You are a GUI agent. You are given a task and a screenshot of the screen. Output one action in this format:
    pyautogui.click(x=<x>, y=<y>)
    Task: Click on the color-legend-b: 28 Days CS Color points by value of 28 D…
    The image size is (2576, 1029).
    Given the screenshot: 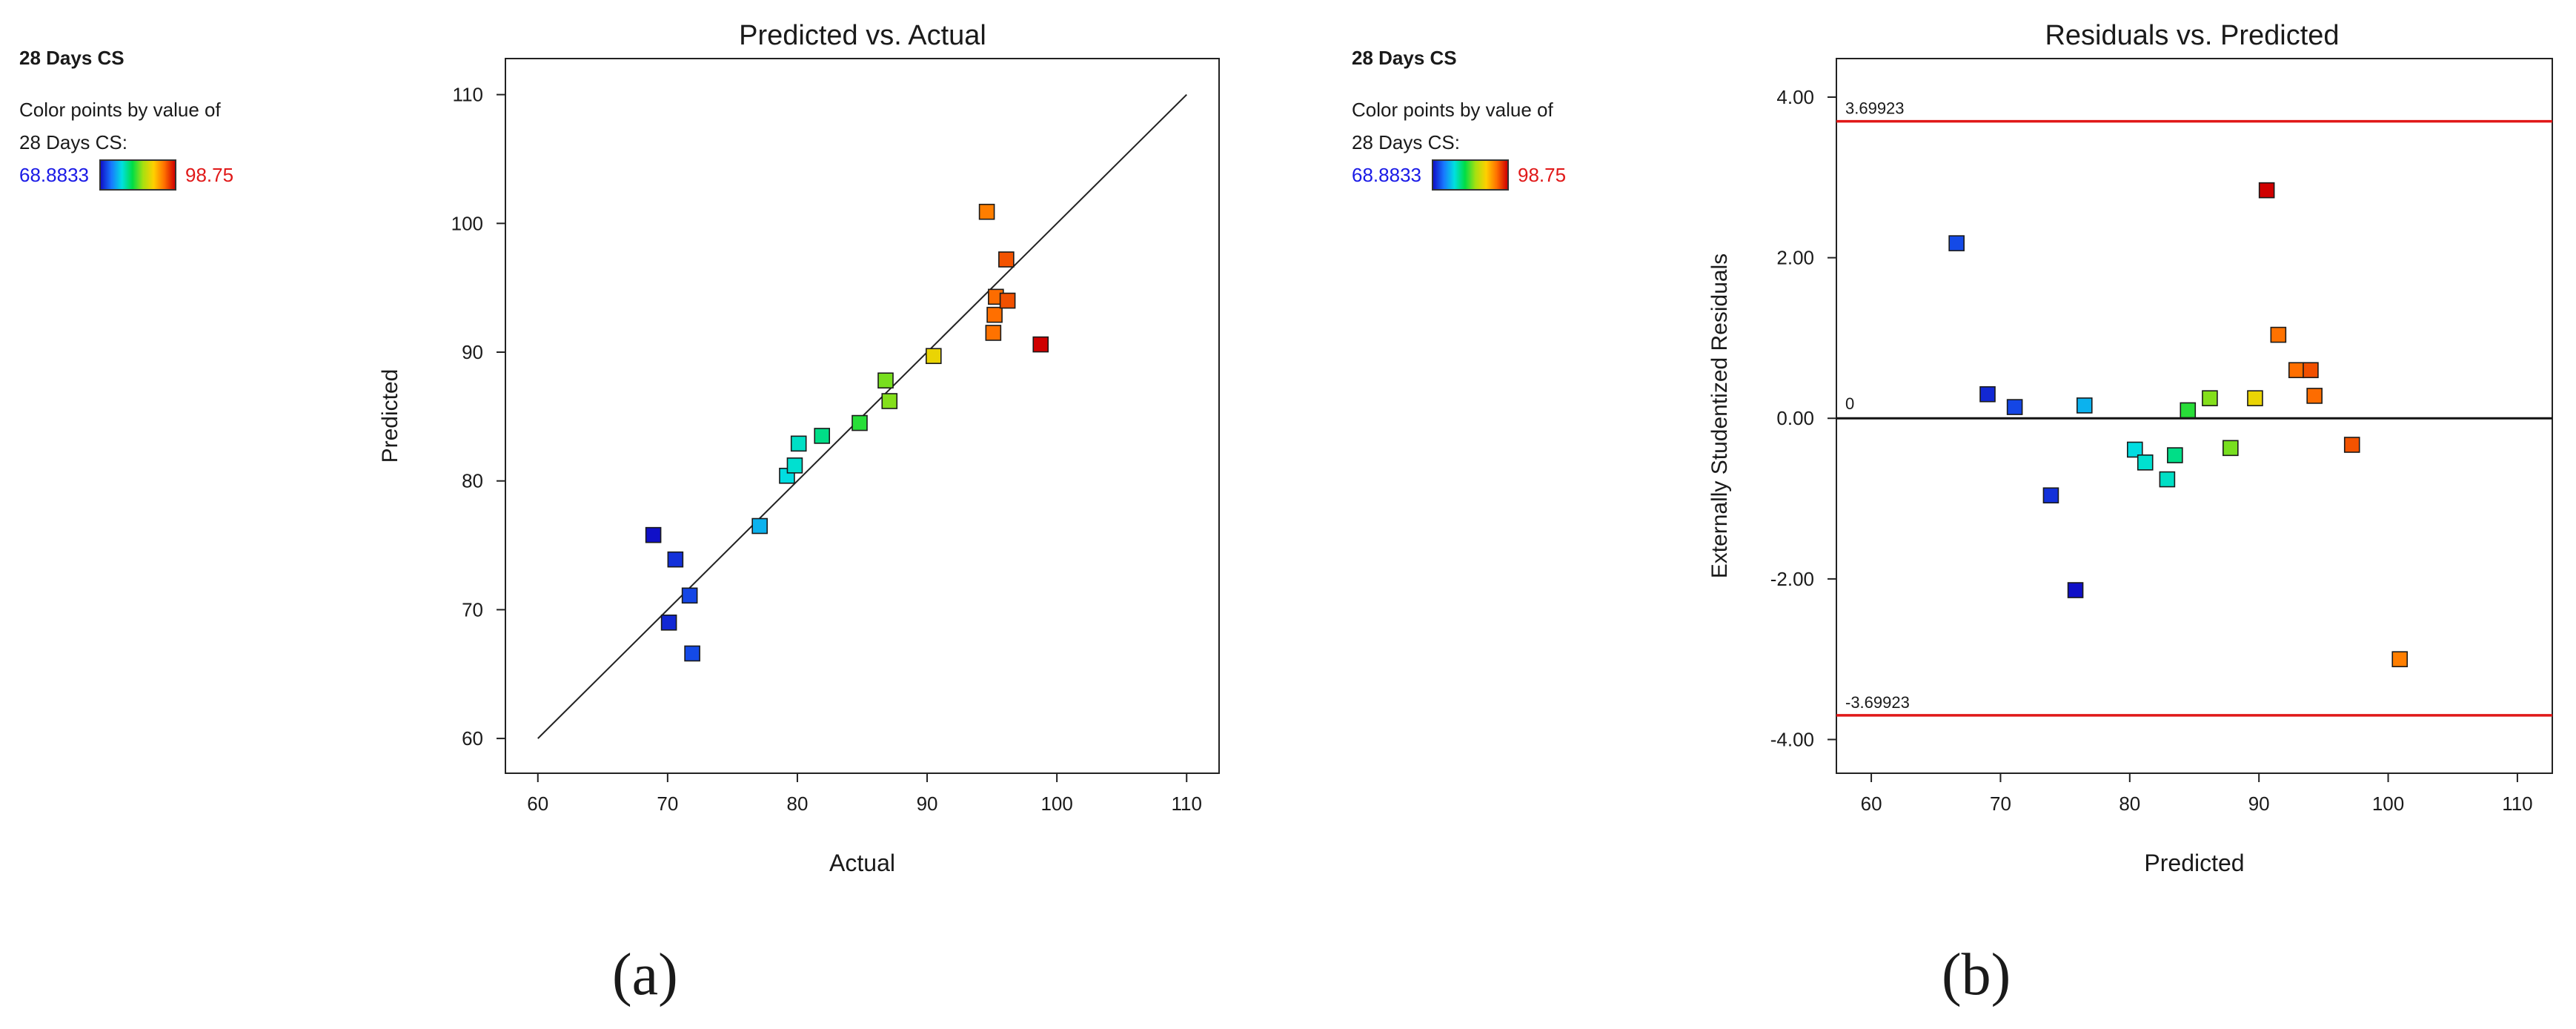 What is the action you would take?
    pyautogui.click(x=1459, y=116)
    